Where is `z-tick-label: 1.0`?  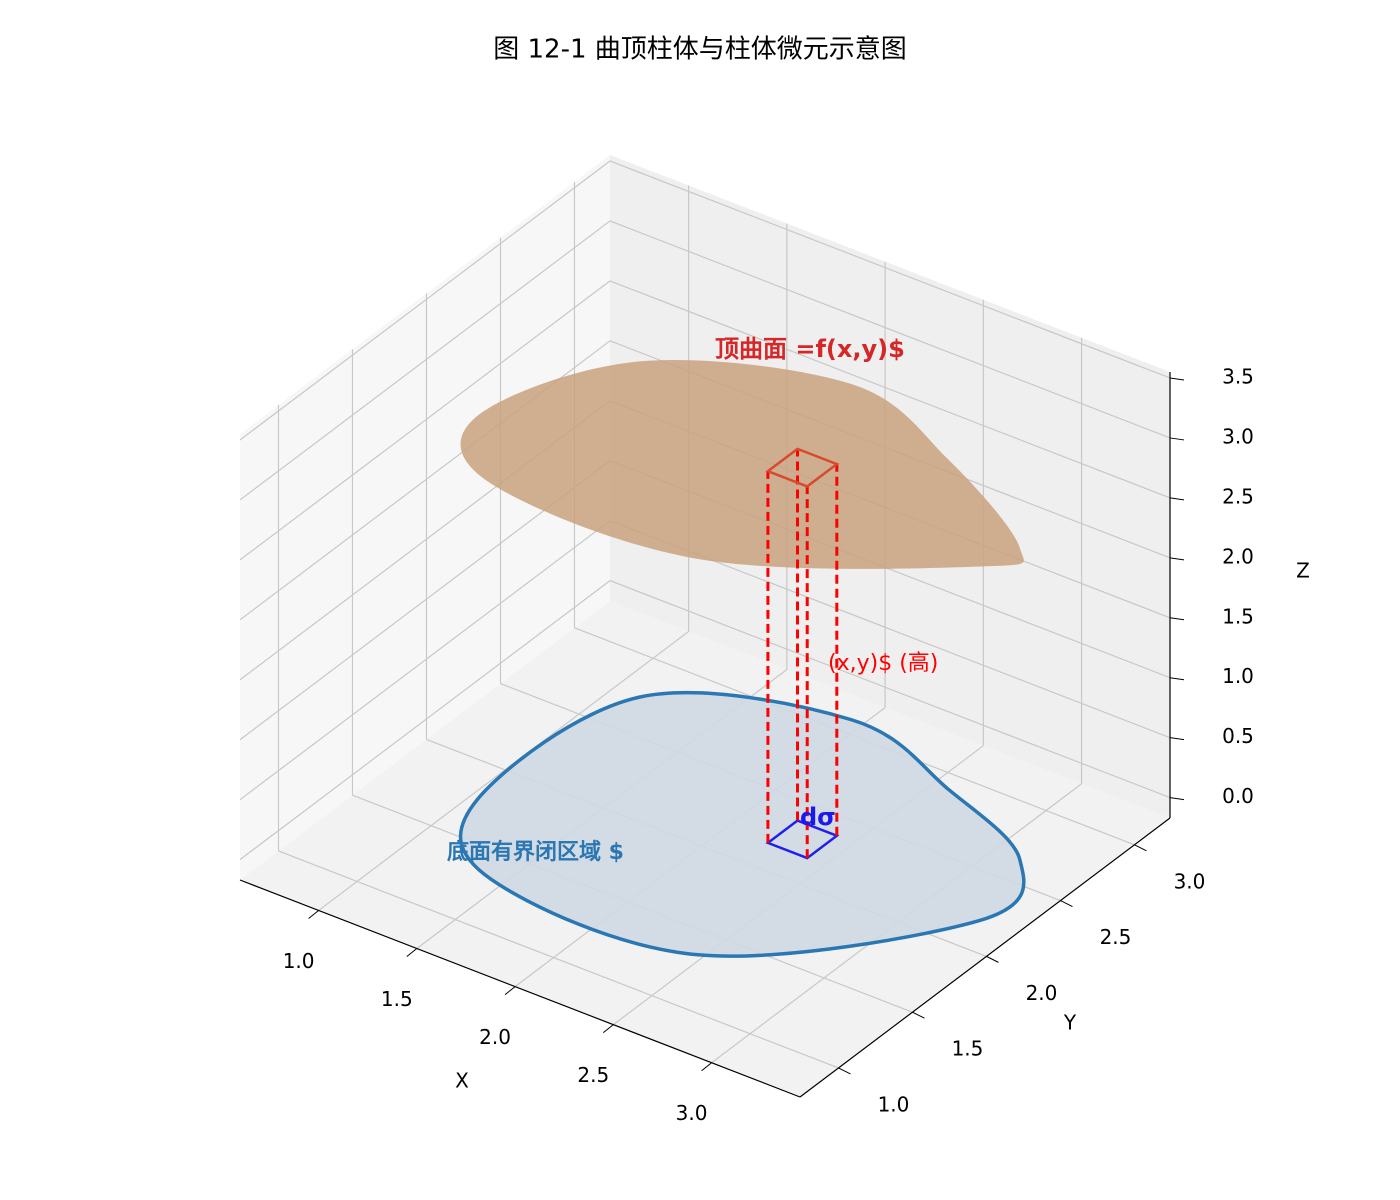
z-tick-label: 1.0 is located at coordinates (1238, 676).